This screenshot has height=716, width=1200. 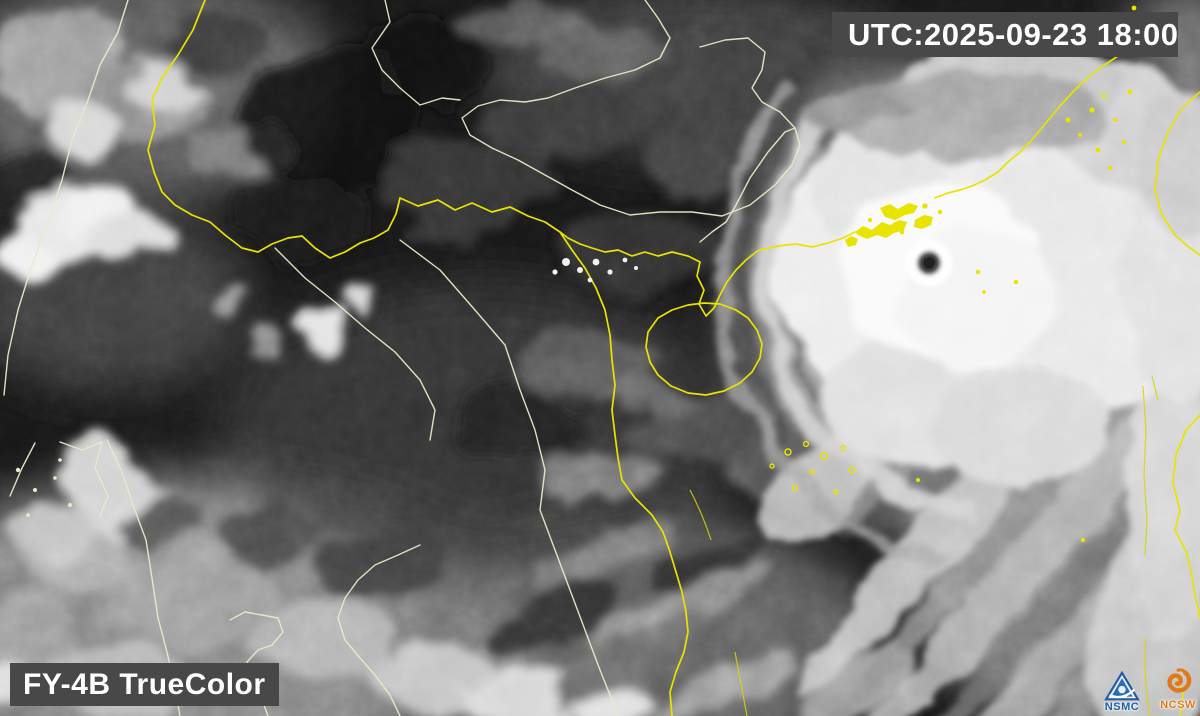 What do you see at coordinates (1122, 686) in the screenshot?
I see `nsmc-triangle-icon` at bounding box center [1122, 686].